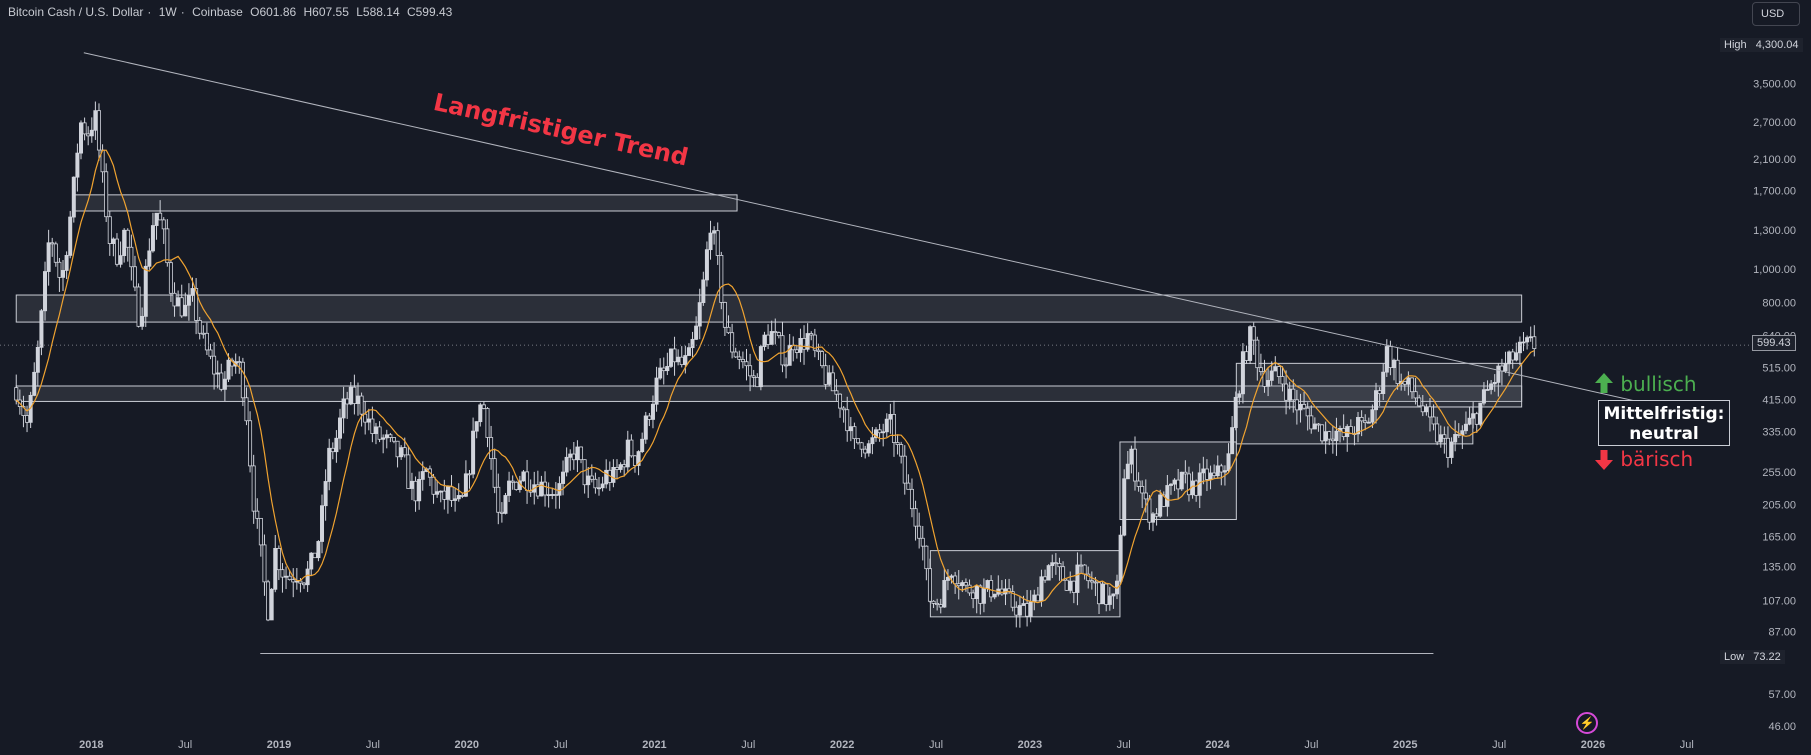 This screenshot has height=755, width=1811. Describe the element at coordinates (1779, 567) in the screenshot. I see `price-tick-label: 135.00` at that location.